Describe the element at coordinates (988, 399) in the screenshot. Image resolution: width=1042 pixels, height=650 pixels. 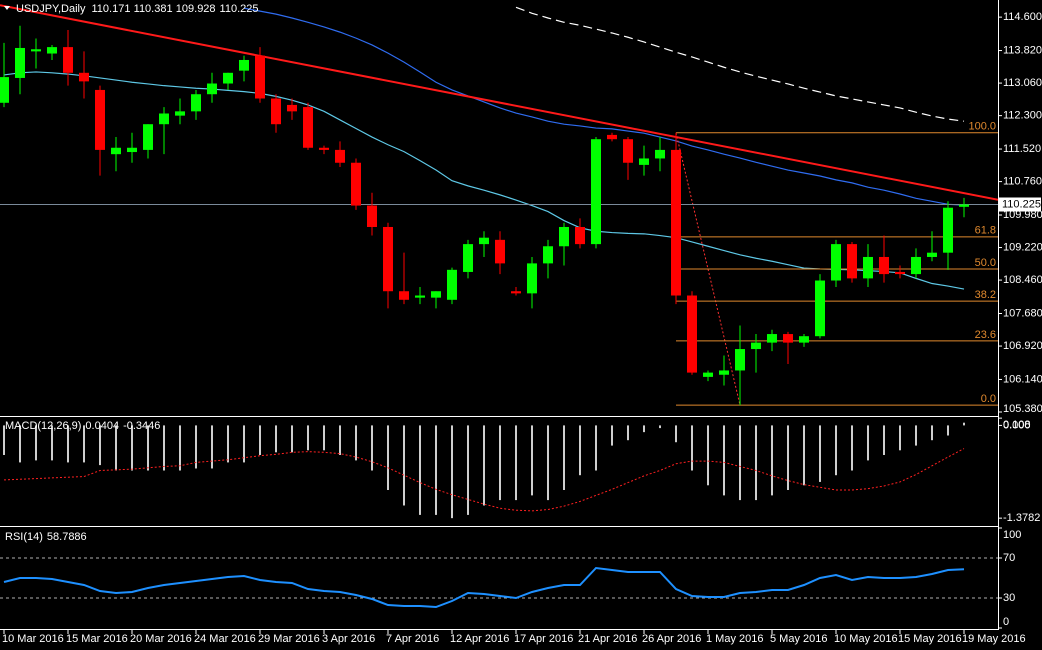
I see `fib-level-label: 0.0` at that location.